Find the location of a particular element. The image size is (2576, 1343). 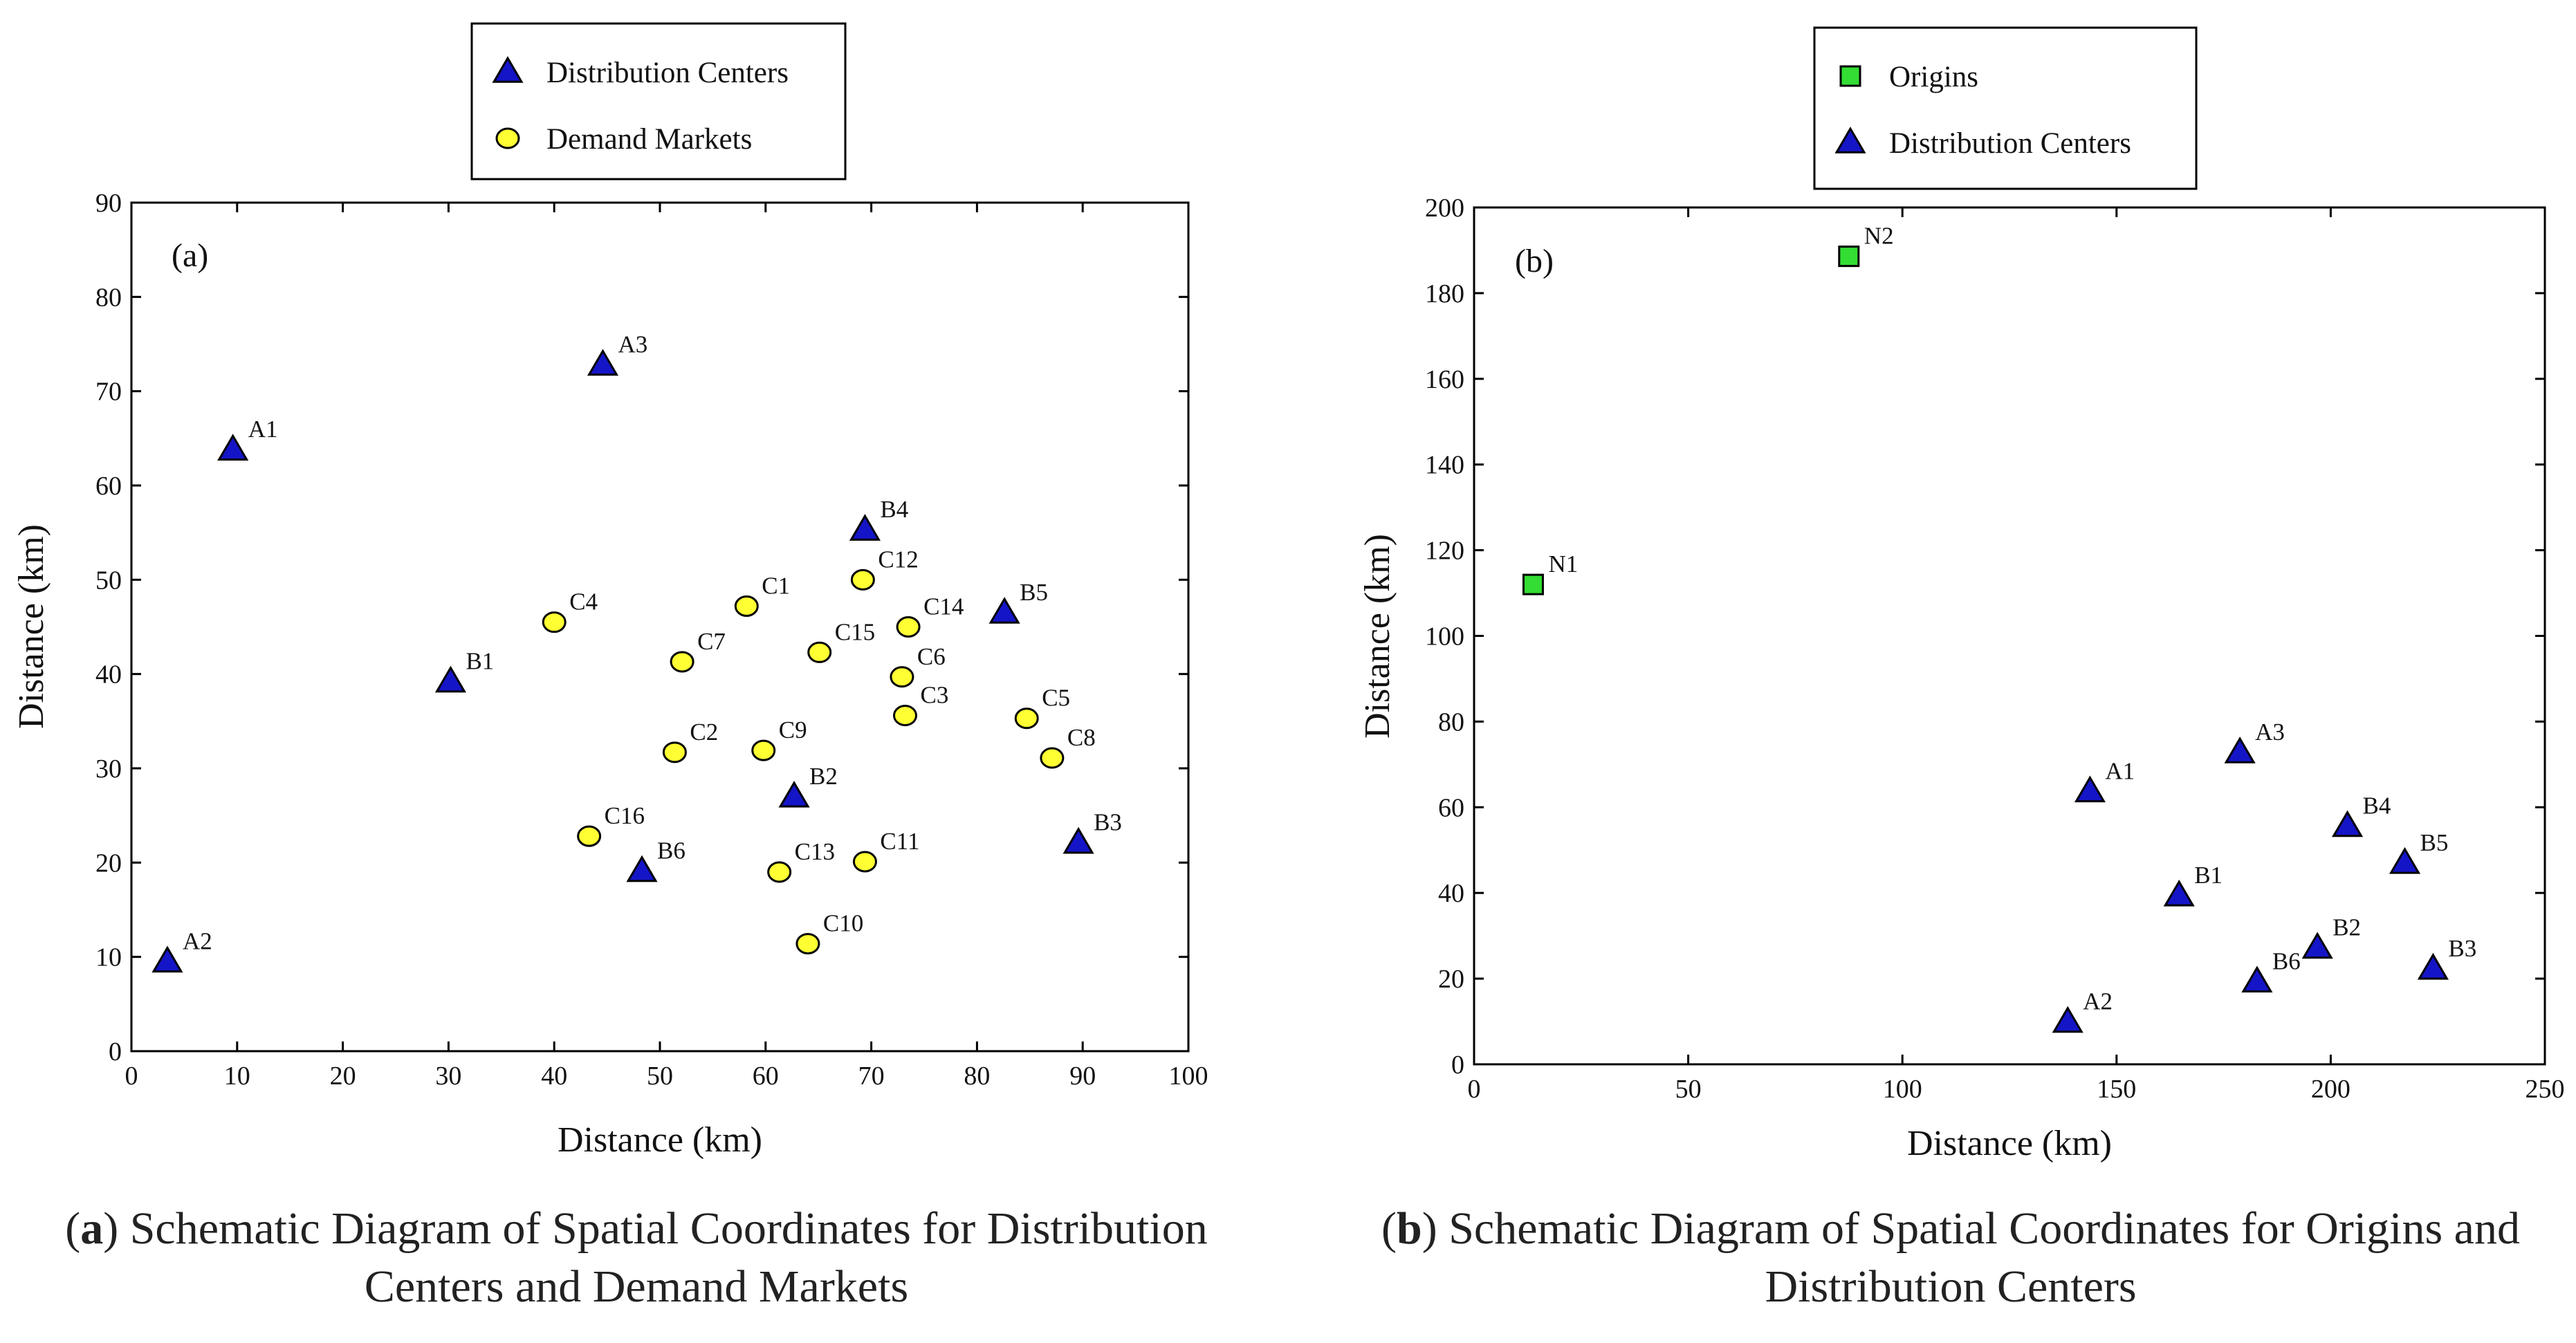

legend-b: Origins Distribution Centers is located at coordinates (2005, 108).